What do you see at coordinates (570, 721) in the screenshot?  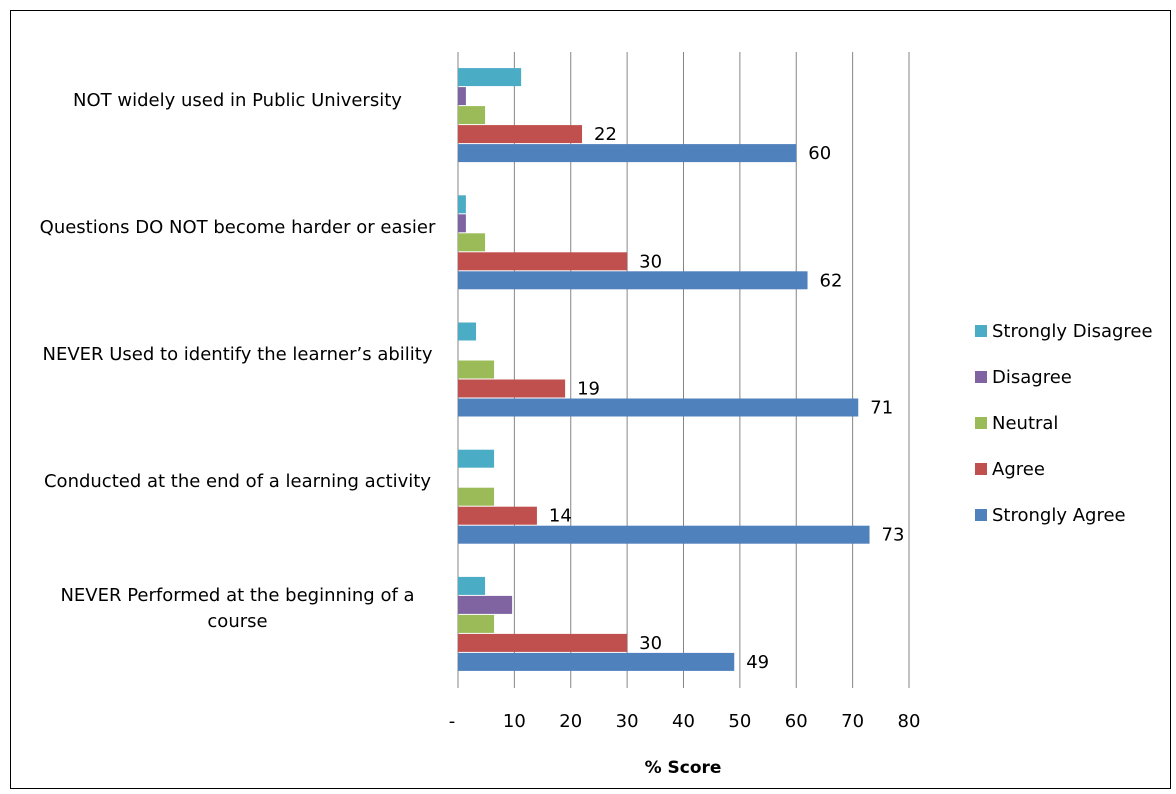 I see `x-tick-label: 20` at bounding box center [570, 721].